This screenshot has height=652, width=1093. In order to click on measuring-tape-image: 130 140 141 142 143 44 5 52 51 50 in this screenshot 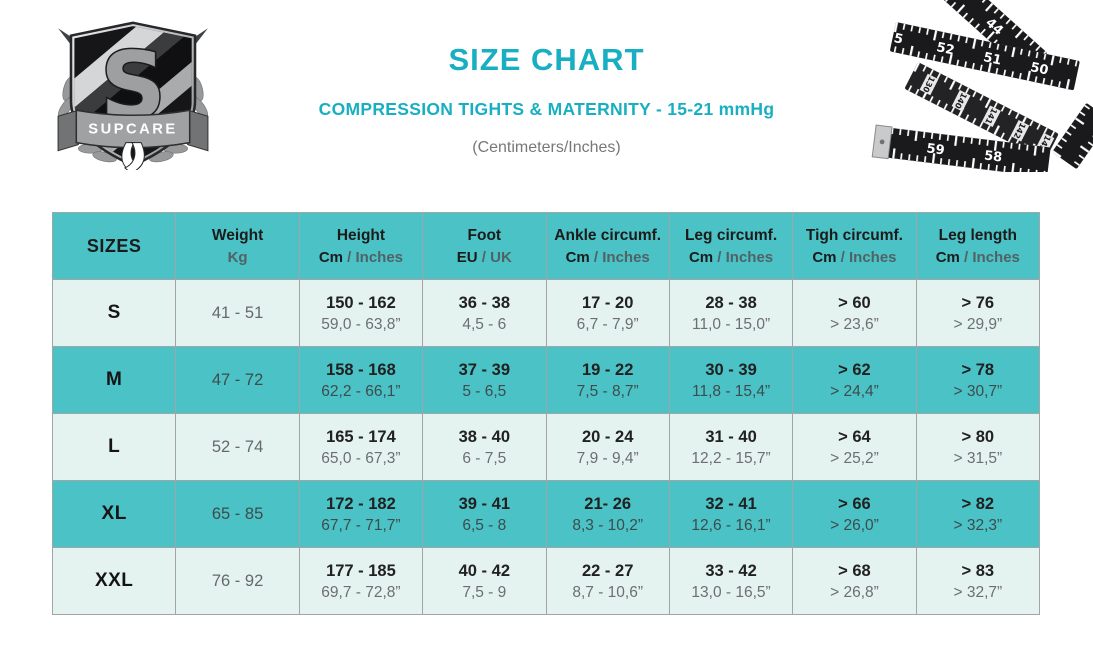, I will do `click(976, 89)`.